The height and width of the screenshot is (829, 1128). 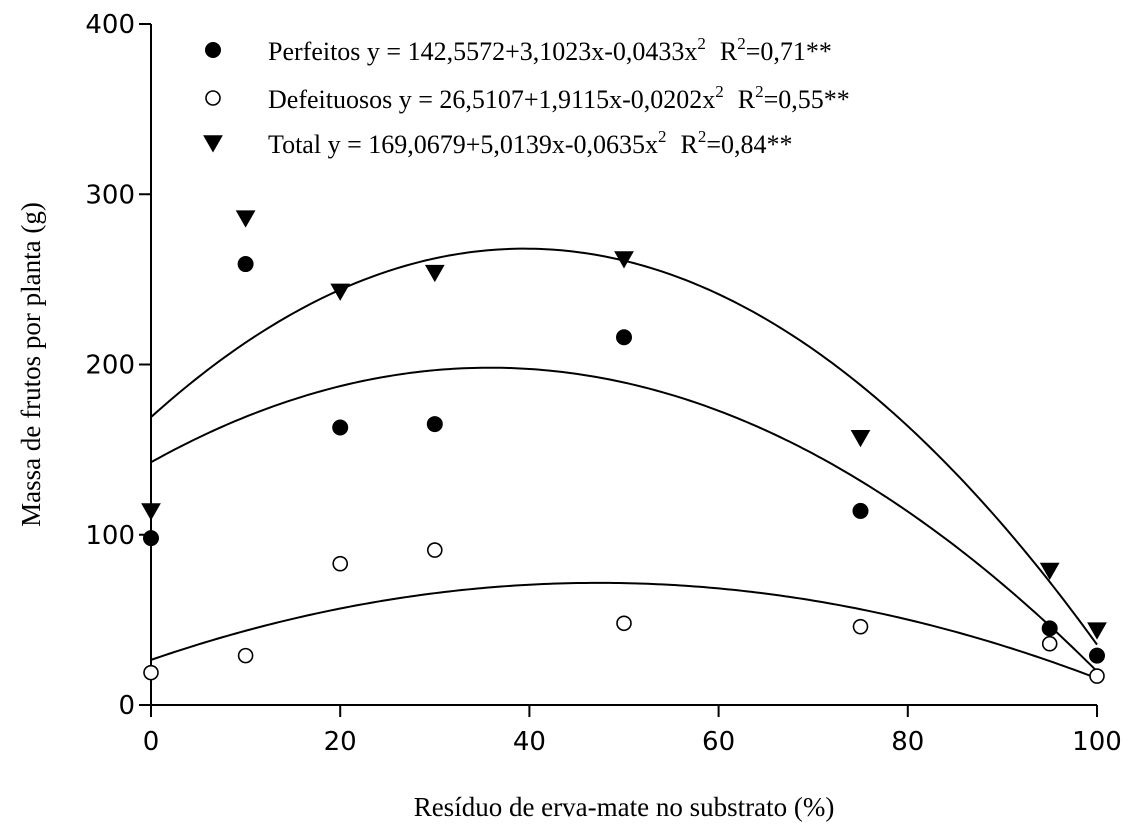 What do you see at coordinates (333, 99) in the screenshot?
I see `legend-series-name: Defeituosos` at bounding box center [333, 99].